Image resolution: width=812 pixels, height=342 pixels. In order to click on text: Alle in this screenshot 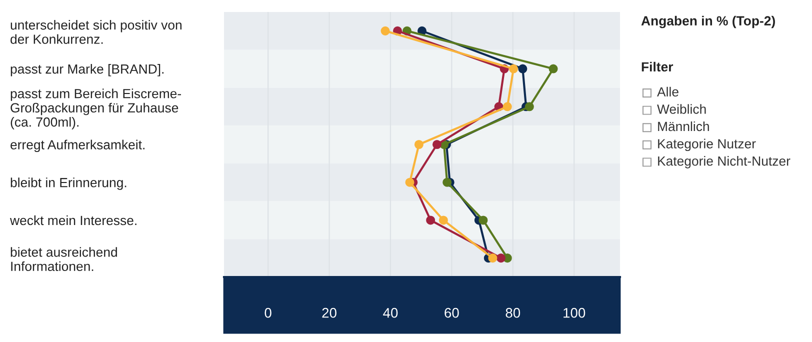, I will do `click(667, 91)`.